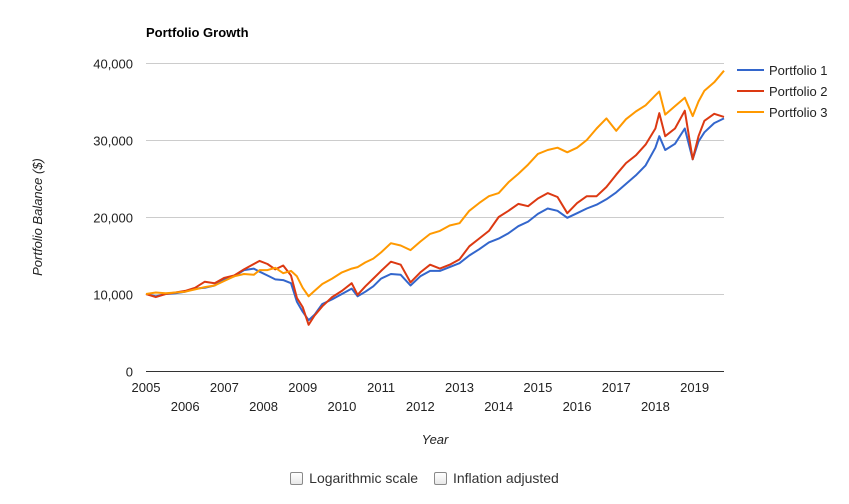 This screenshot has width=849, height=504. I want to click on legend-label: Portfolio 3, so click(798, 112).